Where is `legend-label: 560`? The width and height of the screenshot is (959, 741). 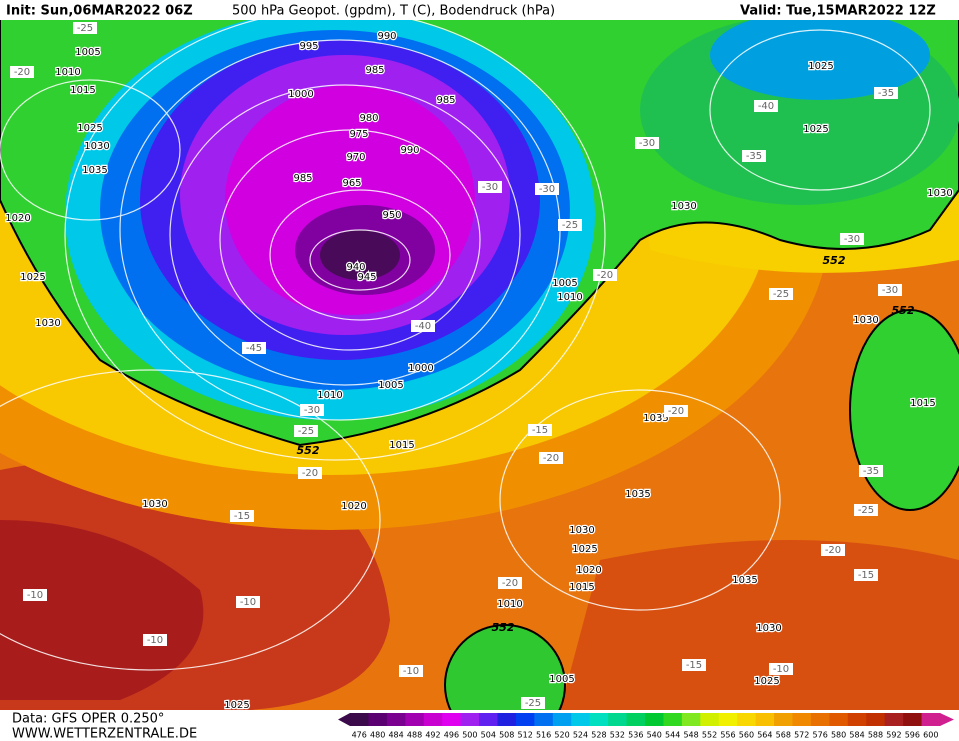 legend-label: 560 is located at coordinates (746, 735).